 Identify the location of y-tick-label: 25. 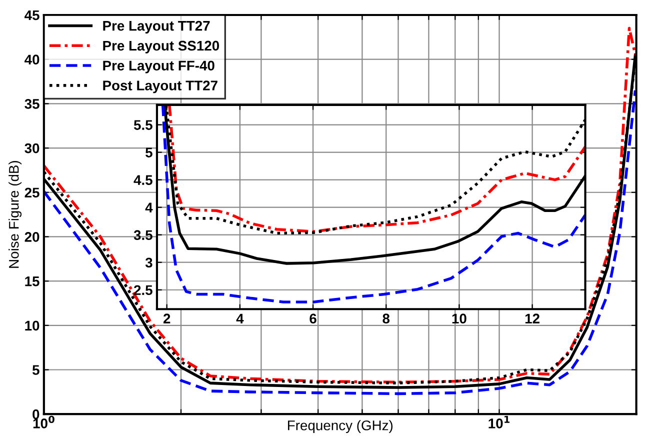
(32, 193).